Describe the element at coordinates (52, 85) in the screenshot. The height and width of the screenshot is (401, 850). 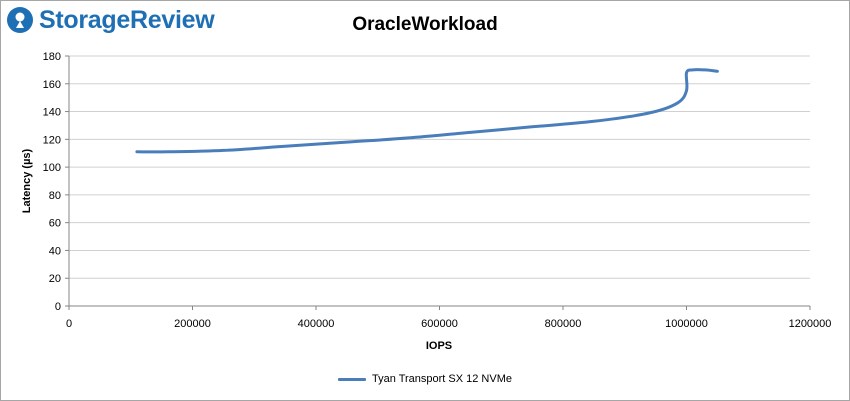
I see `y-tick-label: 160` at that location.